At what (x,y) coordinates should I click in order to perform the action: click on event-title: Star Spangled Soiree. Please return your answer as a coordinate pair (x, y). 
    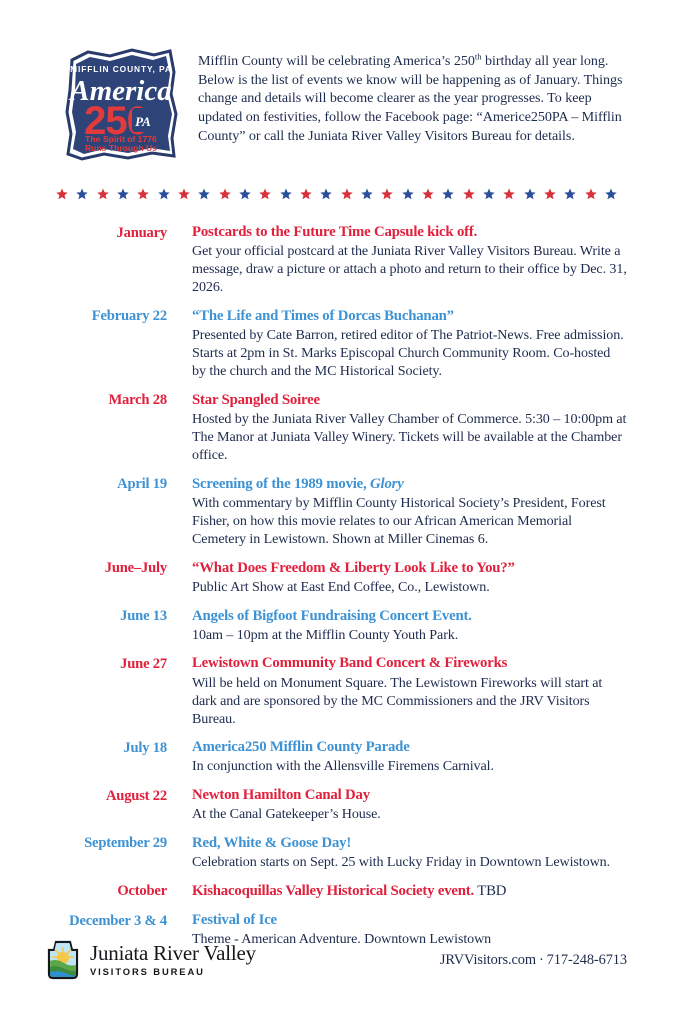
    Looking at the image, I should click on (409, 400).